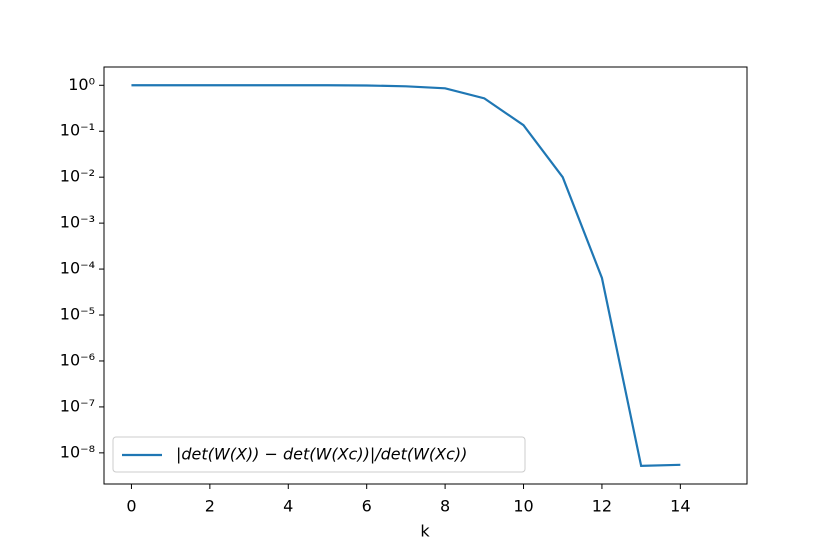 The image size is (830, 554). I want to click on y-tick-label: 10⁻⁶, so click(77, 359).